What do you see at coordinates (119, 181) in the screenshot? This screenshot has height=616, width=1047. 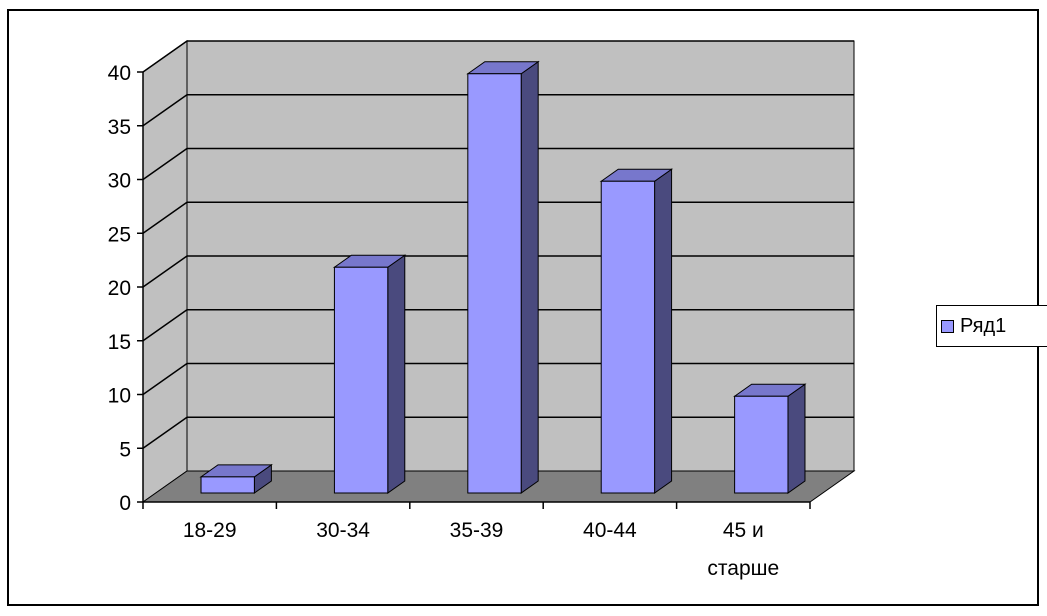 I see `y-tick-label: 30` at bounding box center [119, 181].